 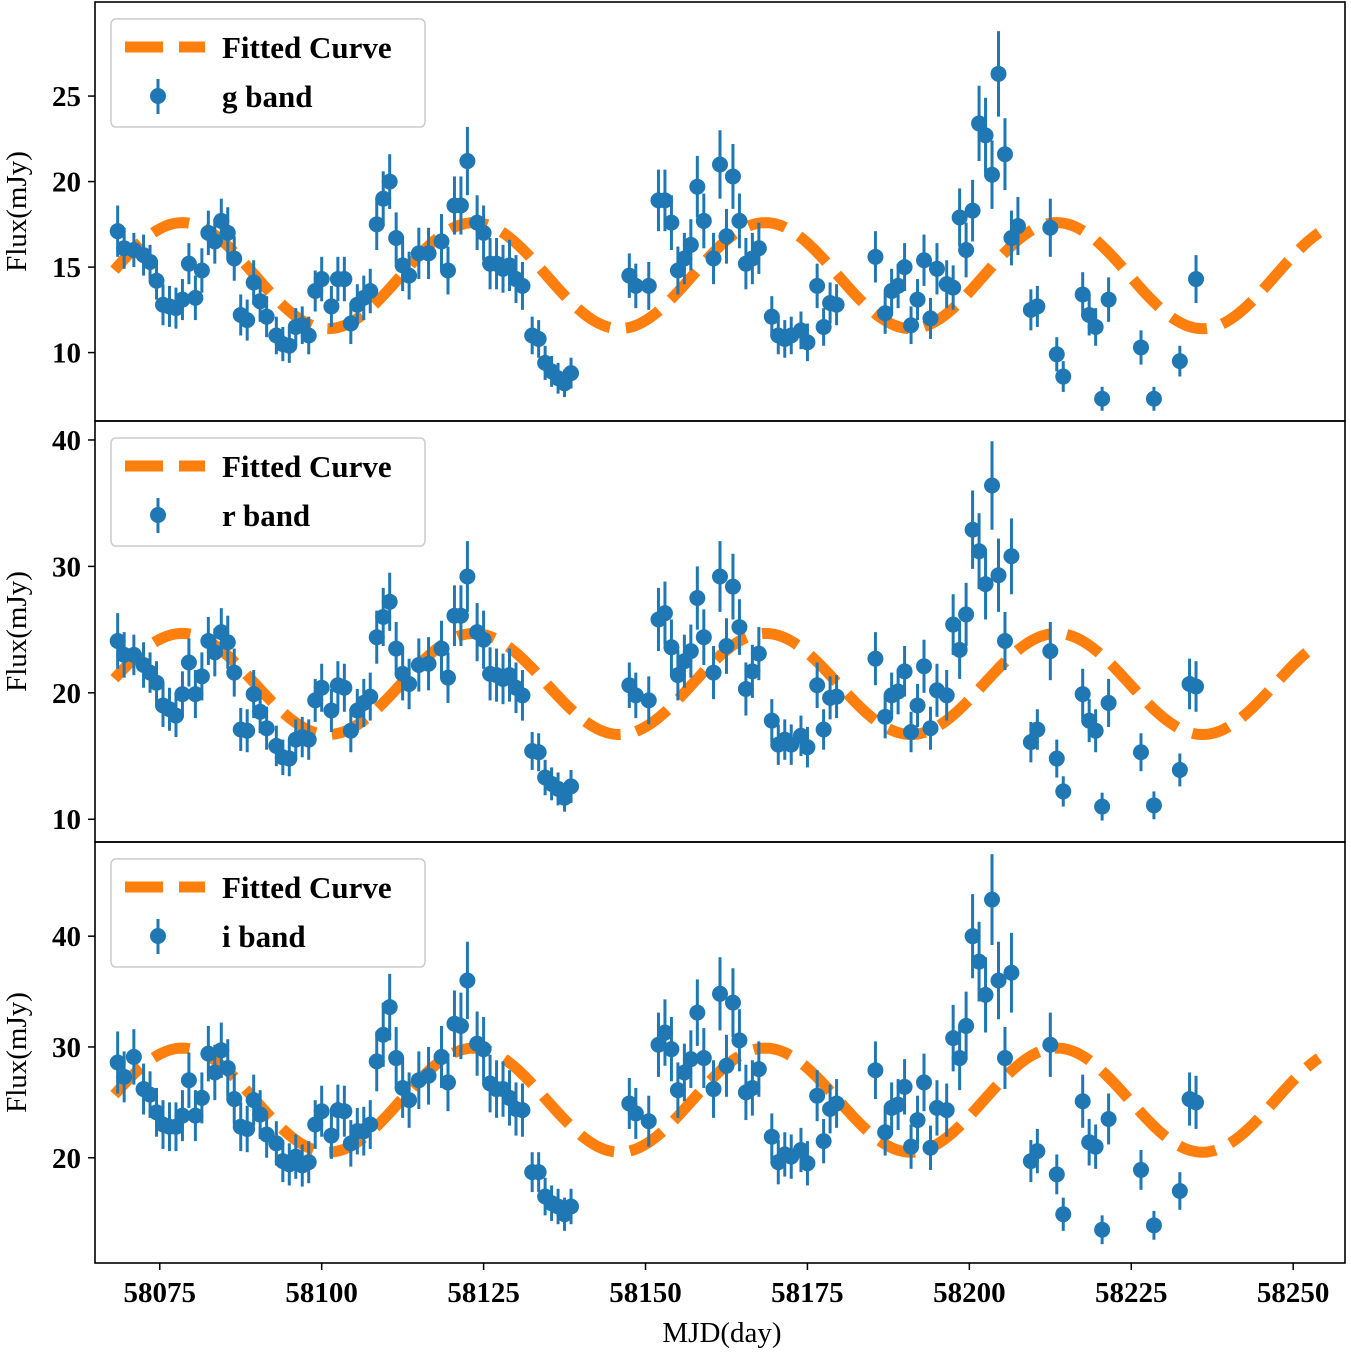 What do you see at coordinates (66, 937) in the screenshot?
I see `y-tick-label: 40` at bounding box center [66, 937].